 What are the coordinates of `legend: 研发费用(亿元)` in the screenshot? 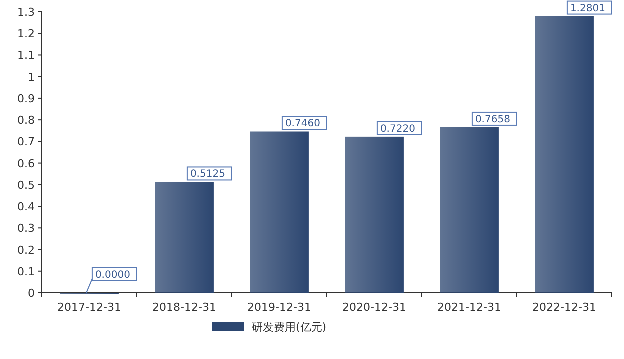 It's located at (269, 327).